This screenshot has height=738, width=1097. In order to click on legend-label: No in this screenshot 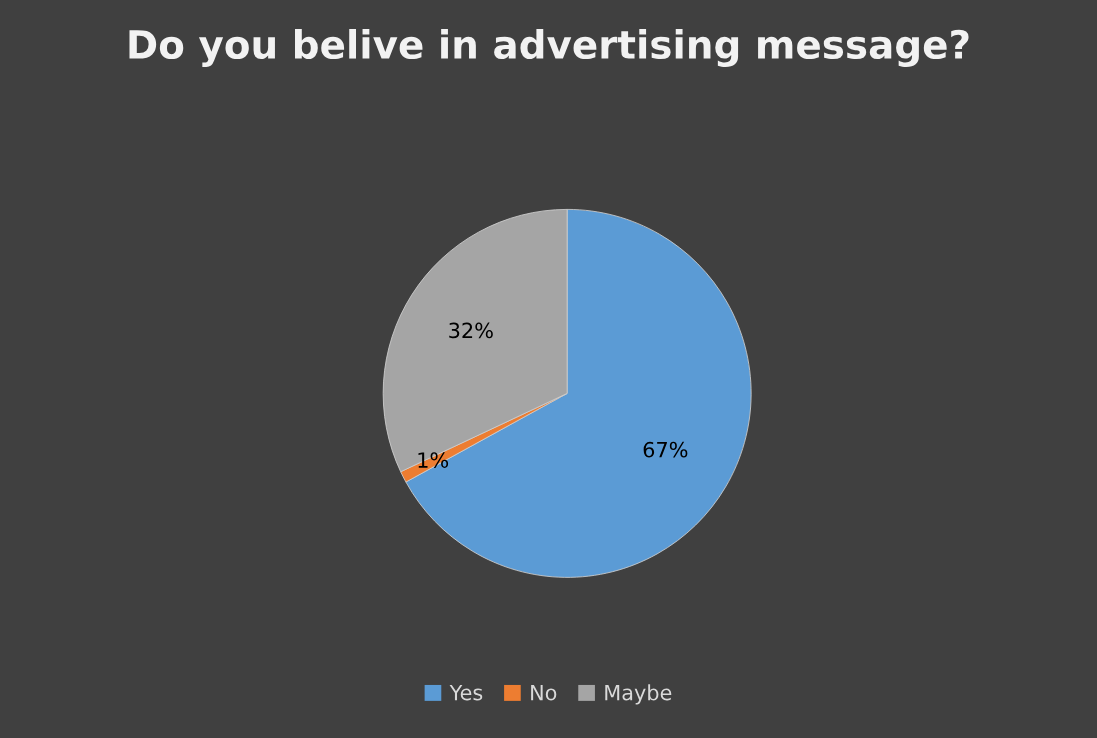, I will do `click(544, 692)`.